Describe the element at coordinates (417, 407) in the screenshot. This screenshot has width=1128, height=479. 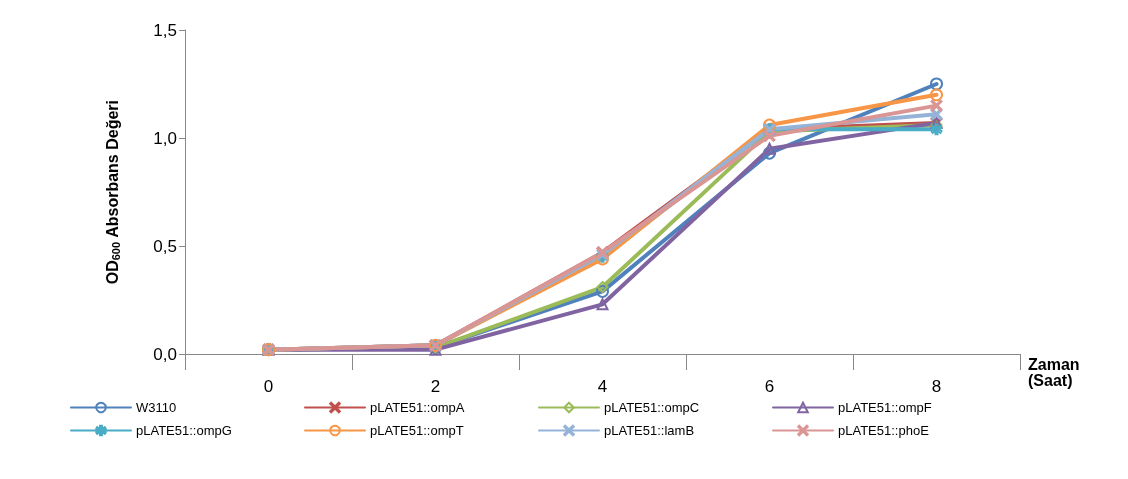
I see `legend-label: pLATE51::ompA` at that location.